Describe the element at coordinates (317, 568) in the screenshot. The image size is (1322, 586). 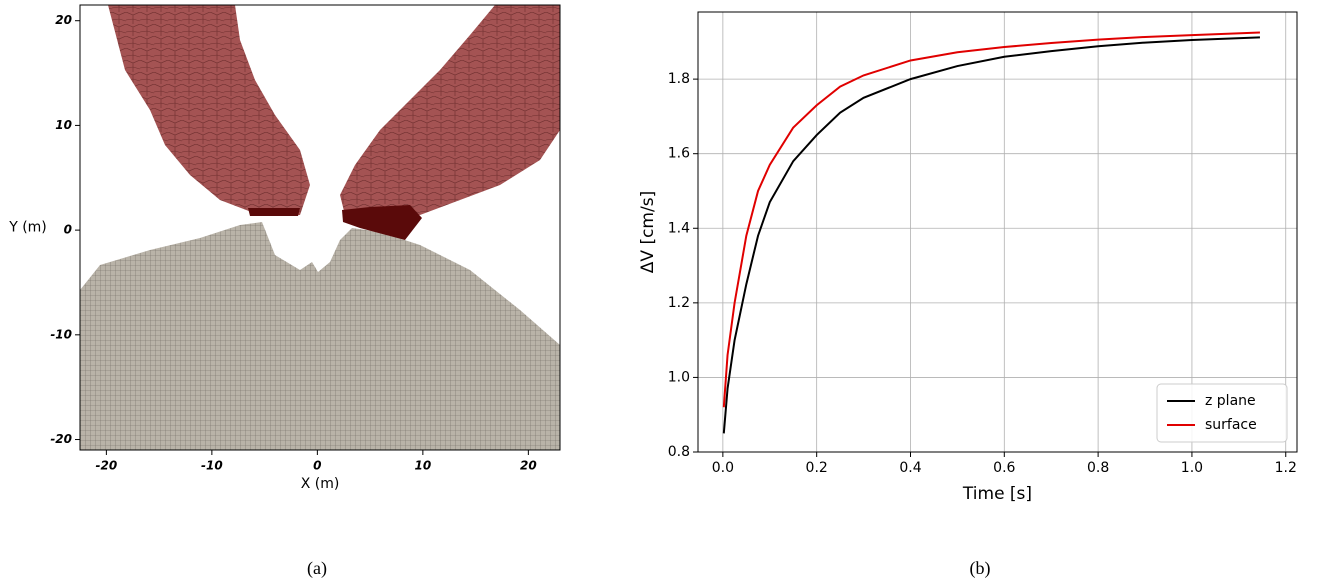
I see `caption: (a)` at that location.